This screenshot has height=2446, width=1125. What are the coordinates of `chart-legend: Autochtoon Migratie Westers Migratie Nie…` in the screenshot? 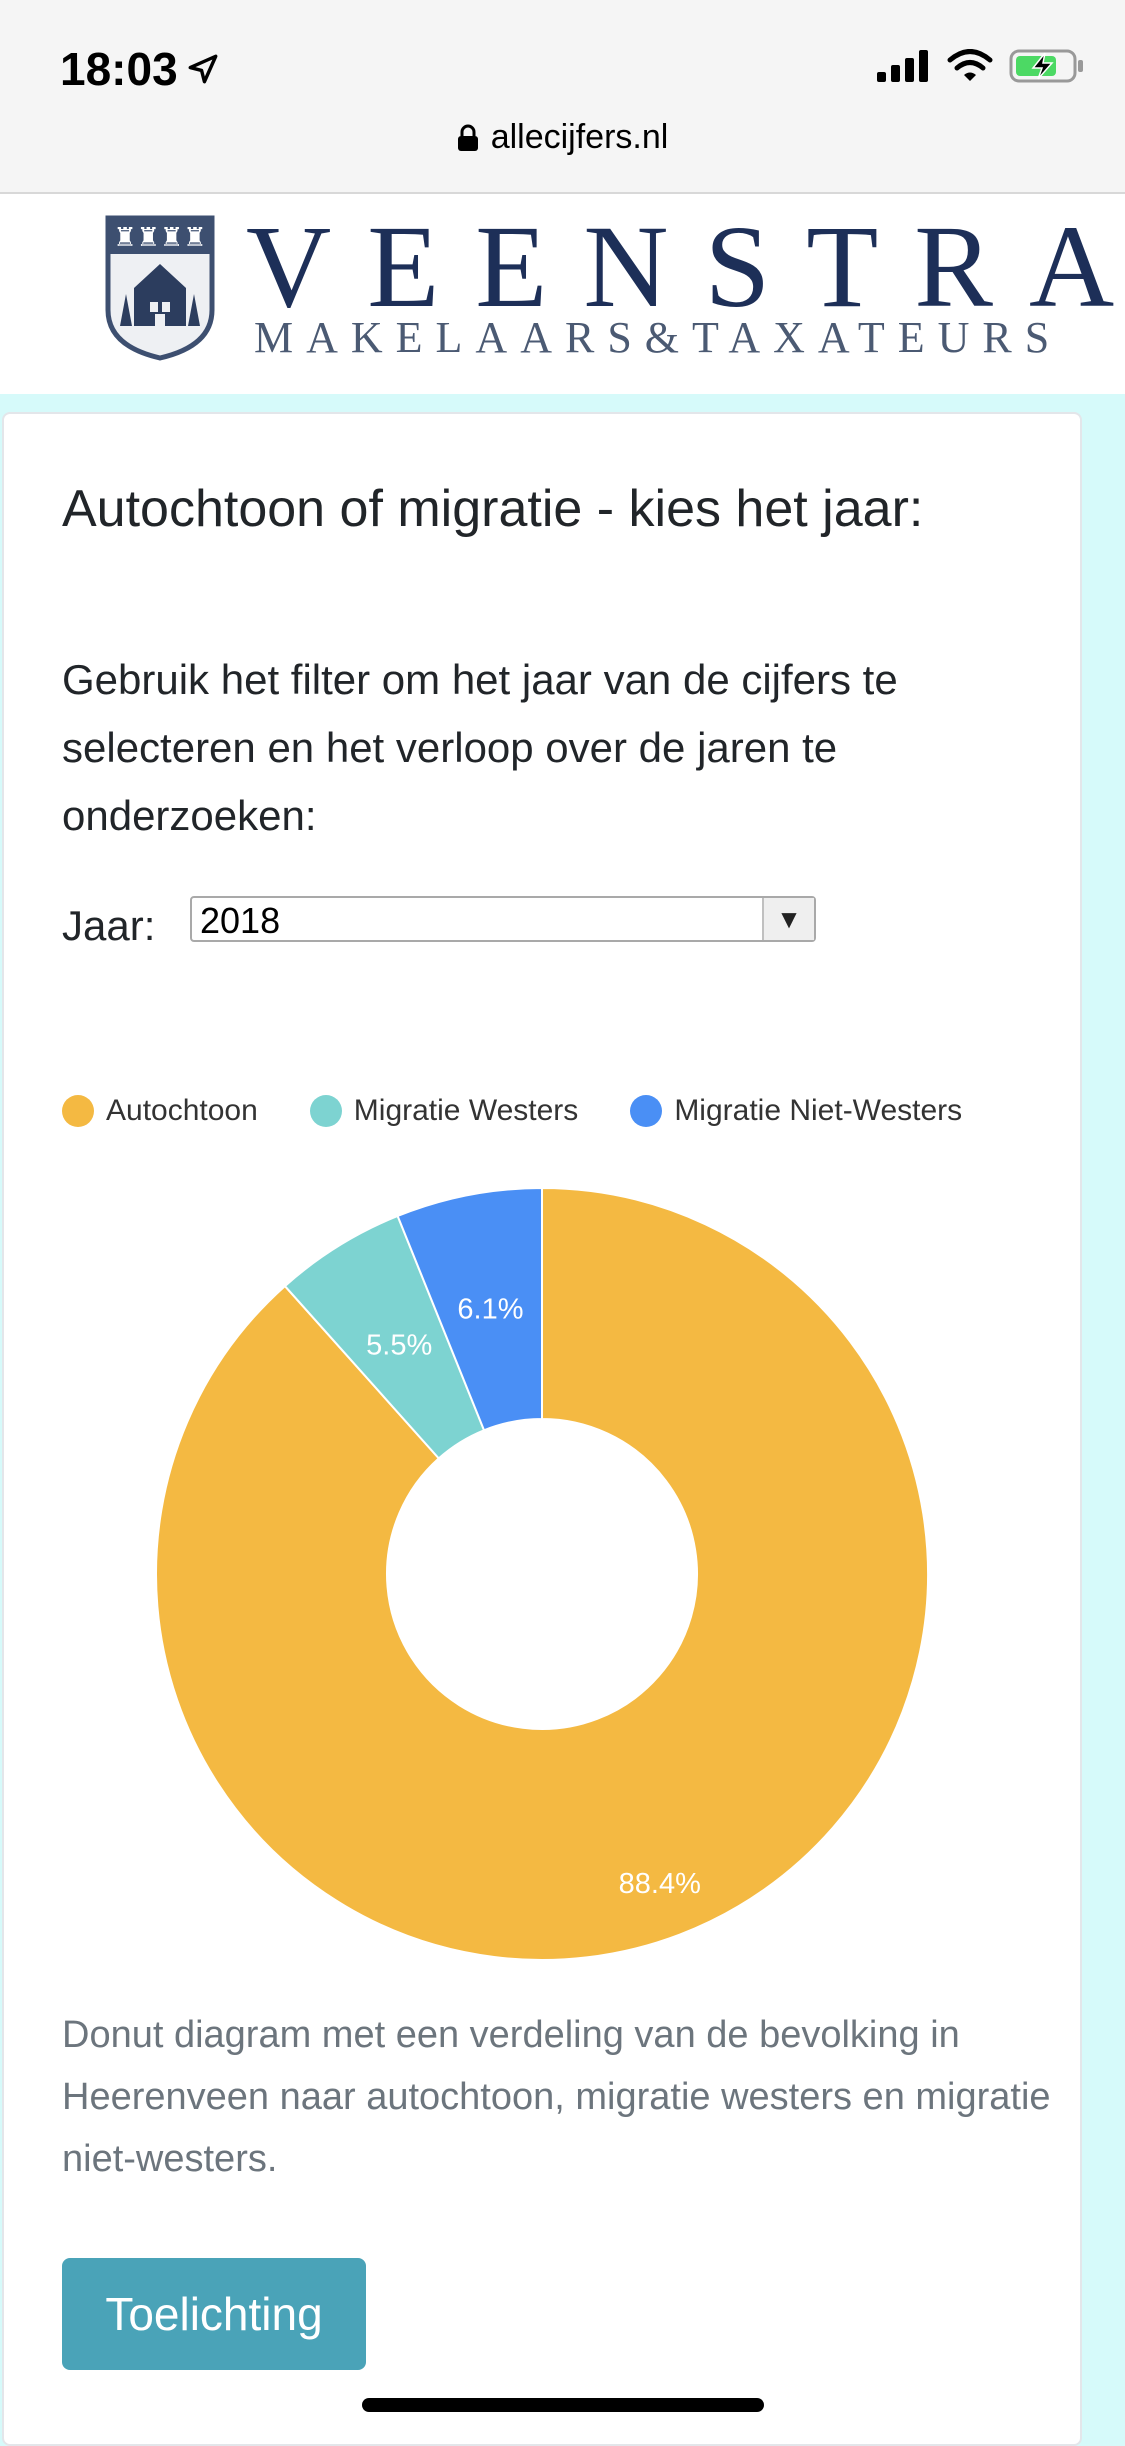 It's located at (512, 1111).